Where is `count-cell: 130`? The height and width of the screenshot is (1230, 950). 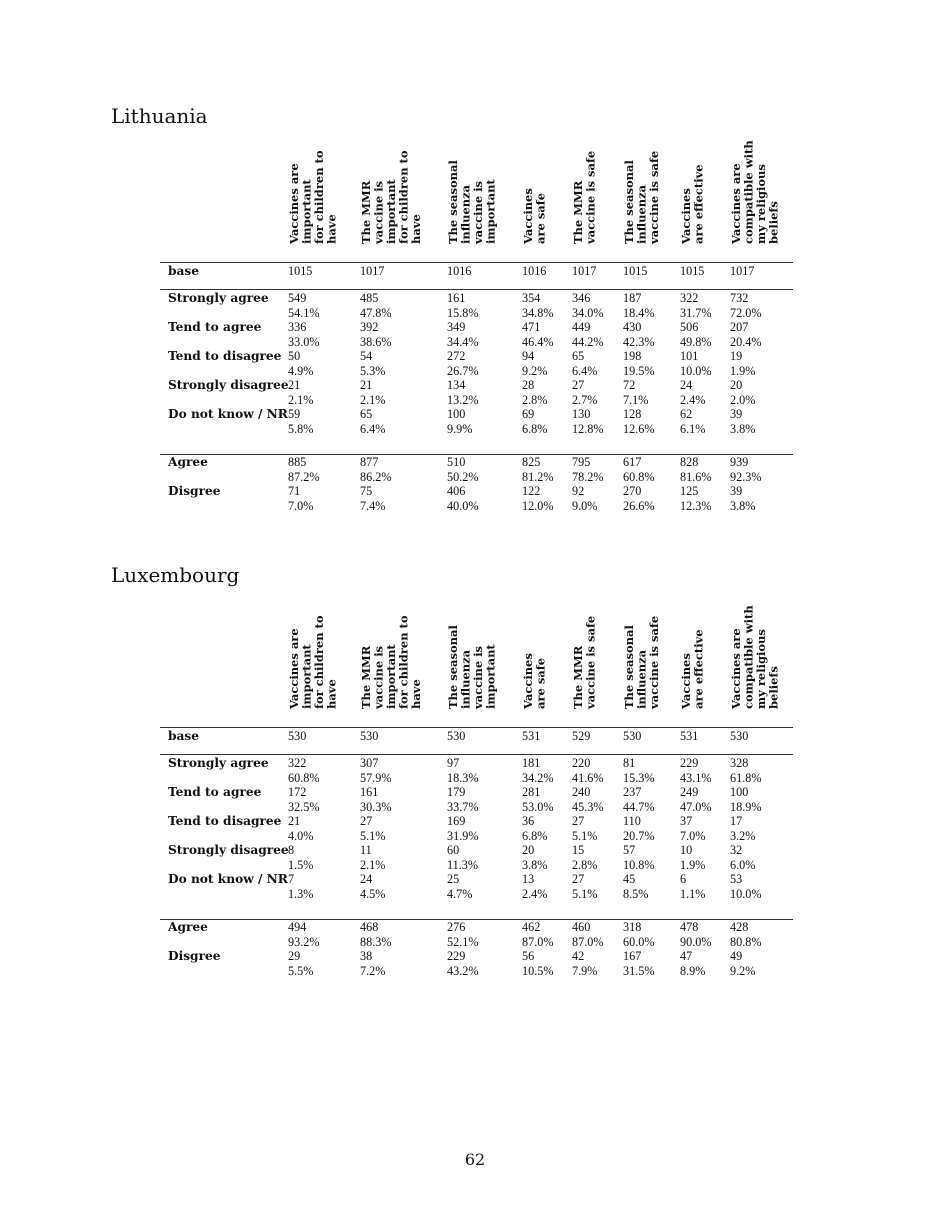
count-cell: 130 is located at coordinates (581, 414).